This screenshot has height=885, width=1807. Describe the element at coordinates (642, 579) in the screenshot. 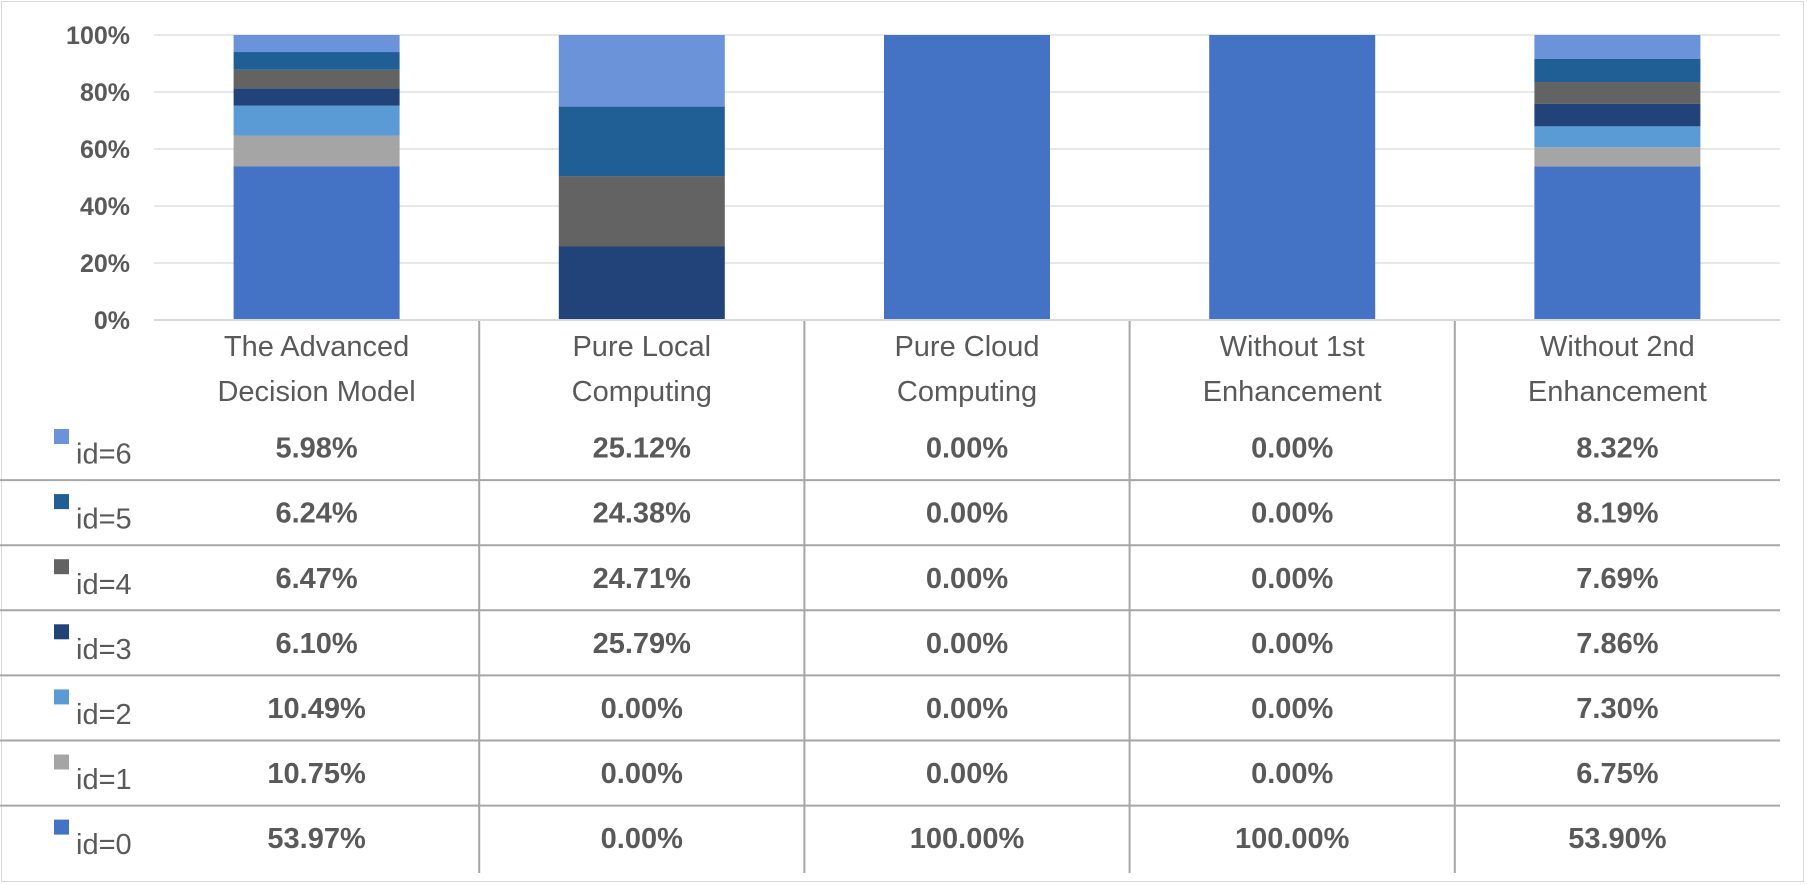

I see `data-label: 24.71%` at that location.